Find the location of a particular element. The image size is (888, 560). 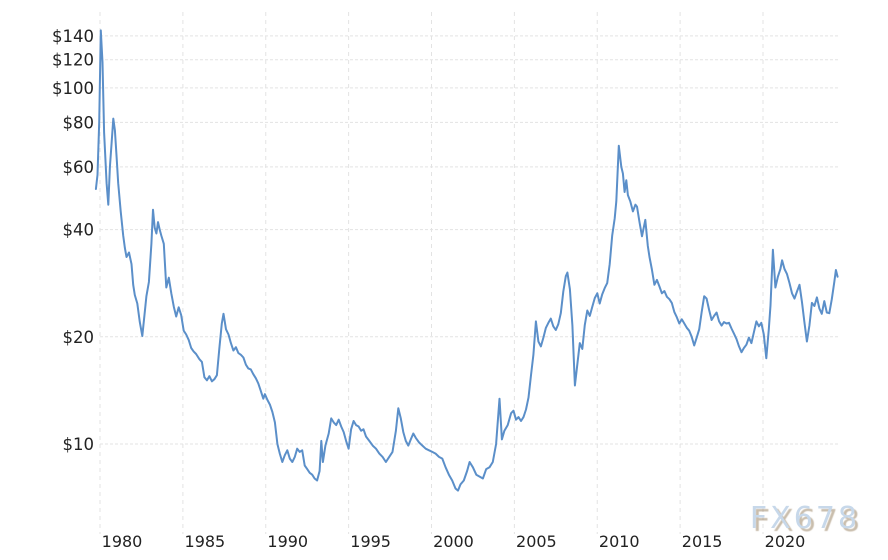

x-axis-tick-label: 2005 is located at coordinates (536, 541).